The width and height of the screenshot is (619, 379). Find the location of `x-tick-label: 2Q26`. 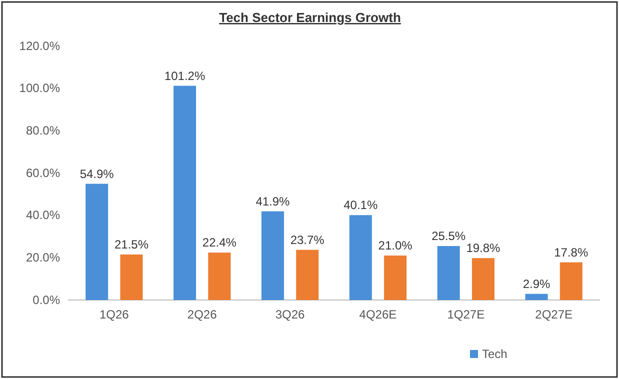

x-tick-label: 2Q26 is located at coordinates (202, 315).